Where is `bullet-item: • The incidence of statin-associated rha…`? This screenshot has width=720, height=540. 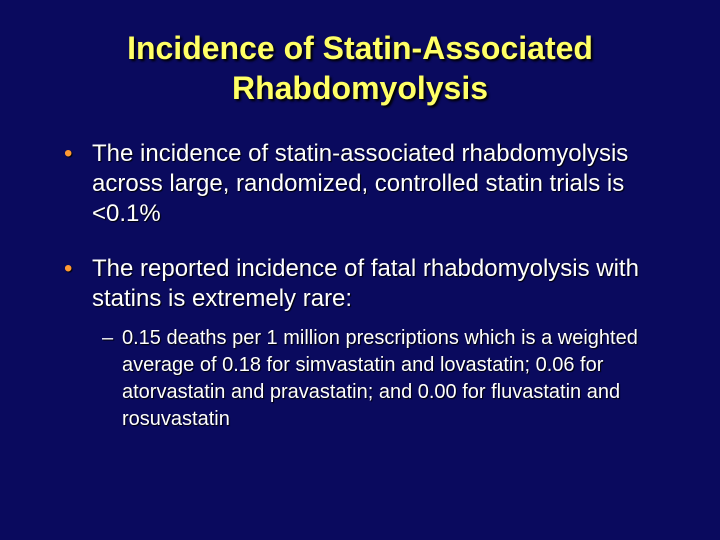
bullet-item: • The incidence of statin-associated rha… is located at coordinates (378, 184).